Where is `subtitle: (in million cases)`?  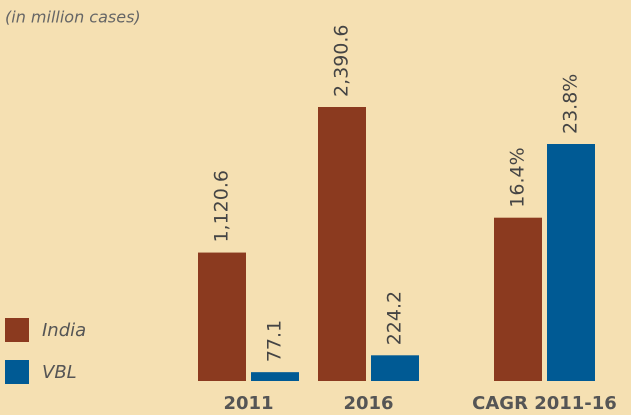 subtitle: (in million cases) is located at coordinates (73, 17).